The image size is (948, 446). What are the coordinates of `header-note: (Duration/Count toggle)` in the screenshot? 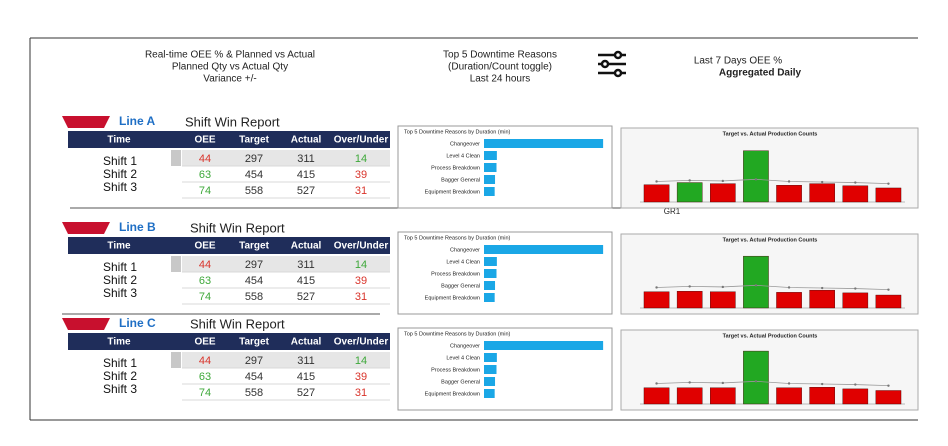 It's located at (500, 67).